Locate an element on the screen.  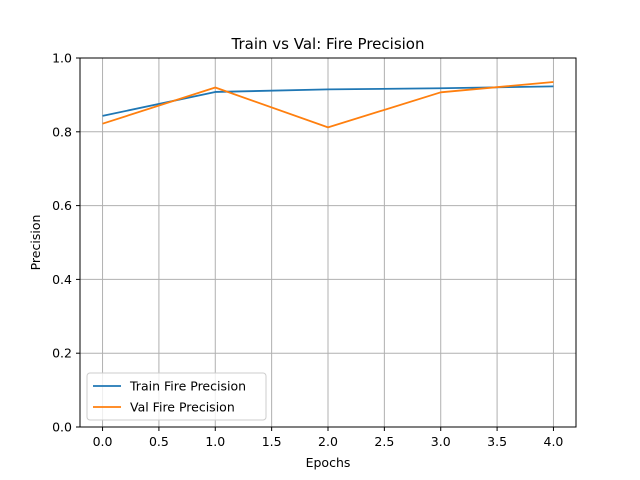
x-tick-label: 1.5 is located at coordinates (272, 441).